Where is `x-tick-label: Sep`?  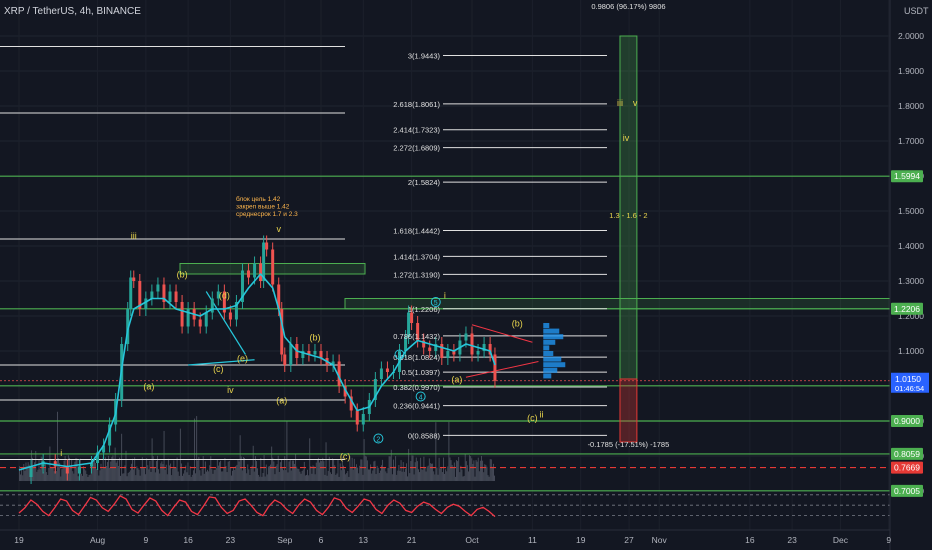
x-tick-label: Sep is located at coordinates (284, 540).